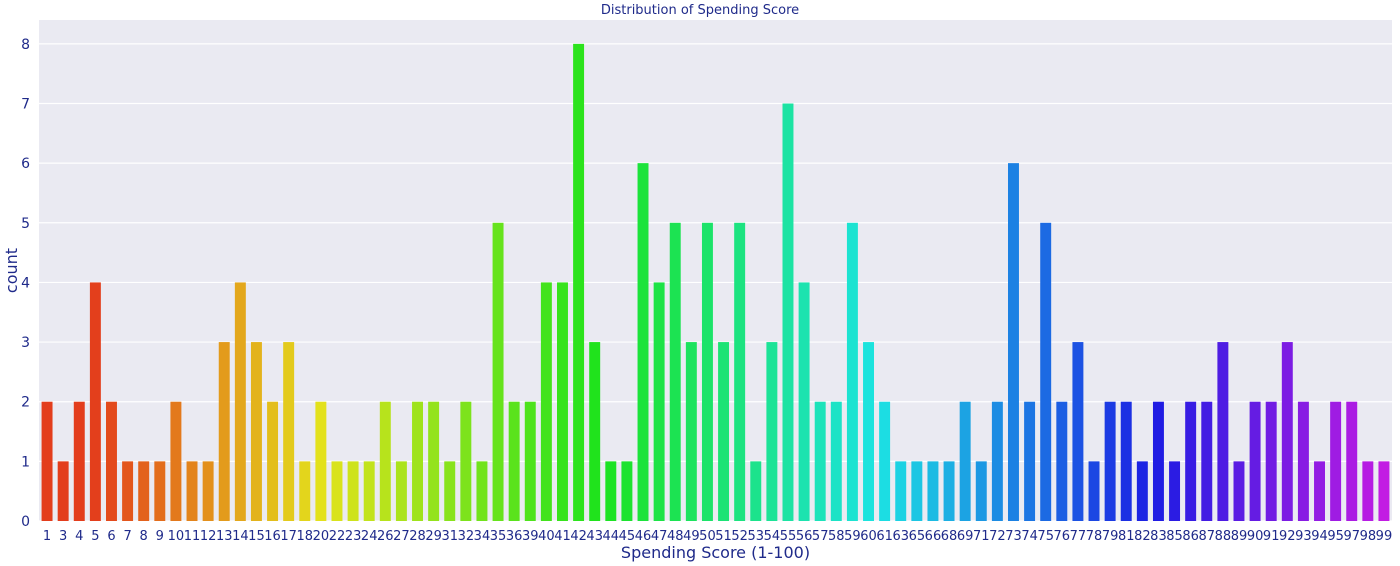 Image resolution: width=1400 pixels, height=566 pixels. What do you see at coordinates (1029, 536) in the screenshot?
I see `x-tick-label: 74` at bounding box center [1029, 536].